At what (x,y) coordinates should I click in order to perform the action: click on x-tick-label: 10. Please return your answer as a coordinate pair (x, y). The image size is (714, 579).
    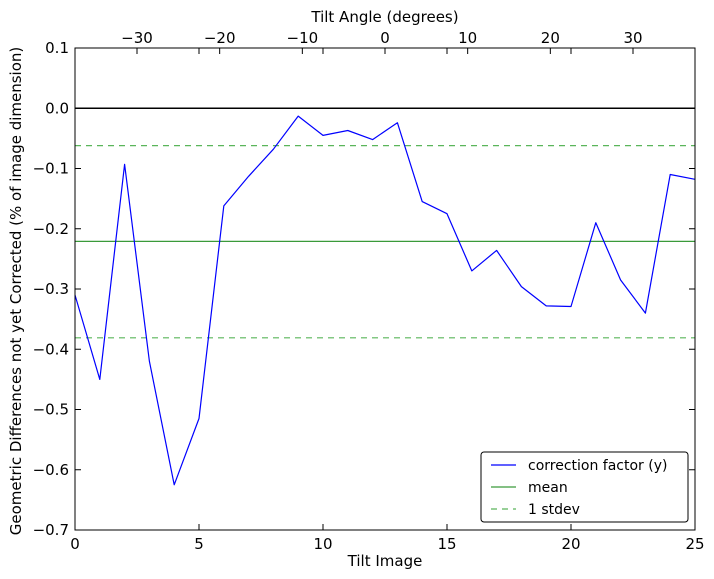
    Looking at the image, I should click on (322, 544).